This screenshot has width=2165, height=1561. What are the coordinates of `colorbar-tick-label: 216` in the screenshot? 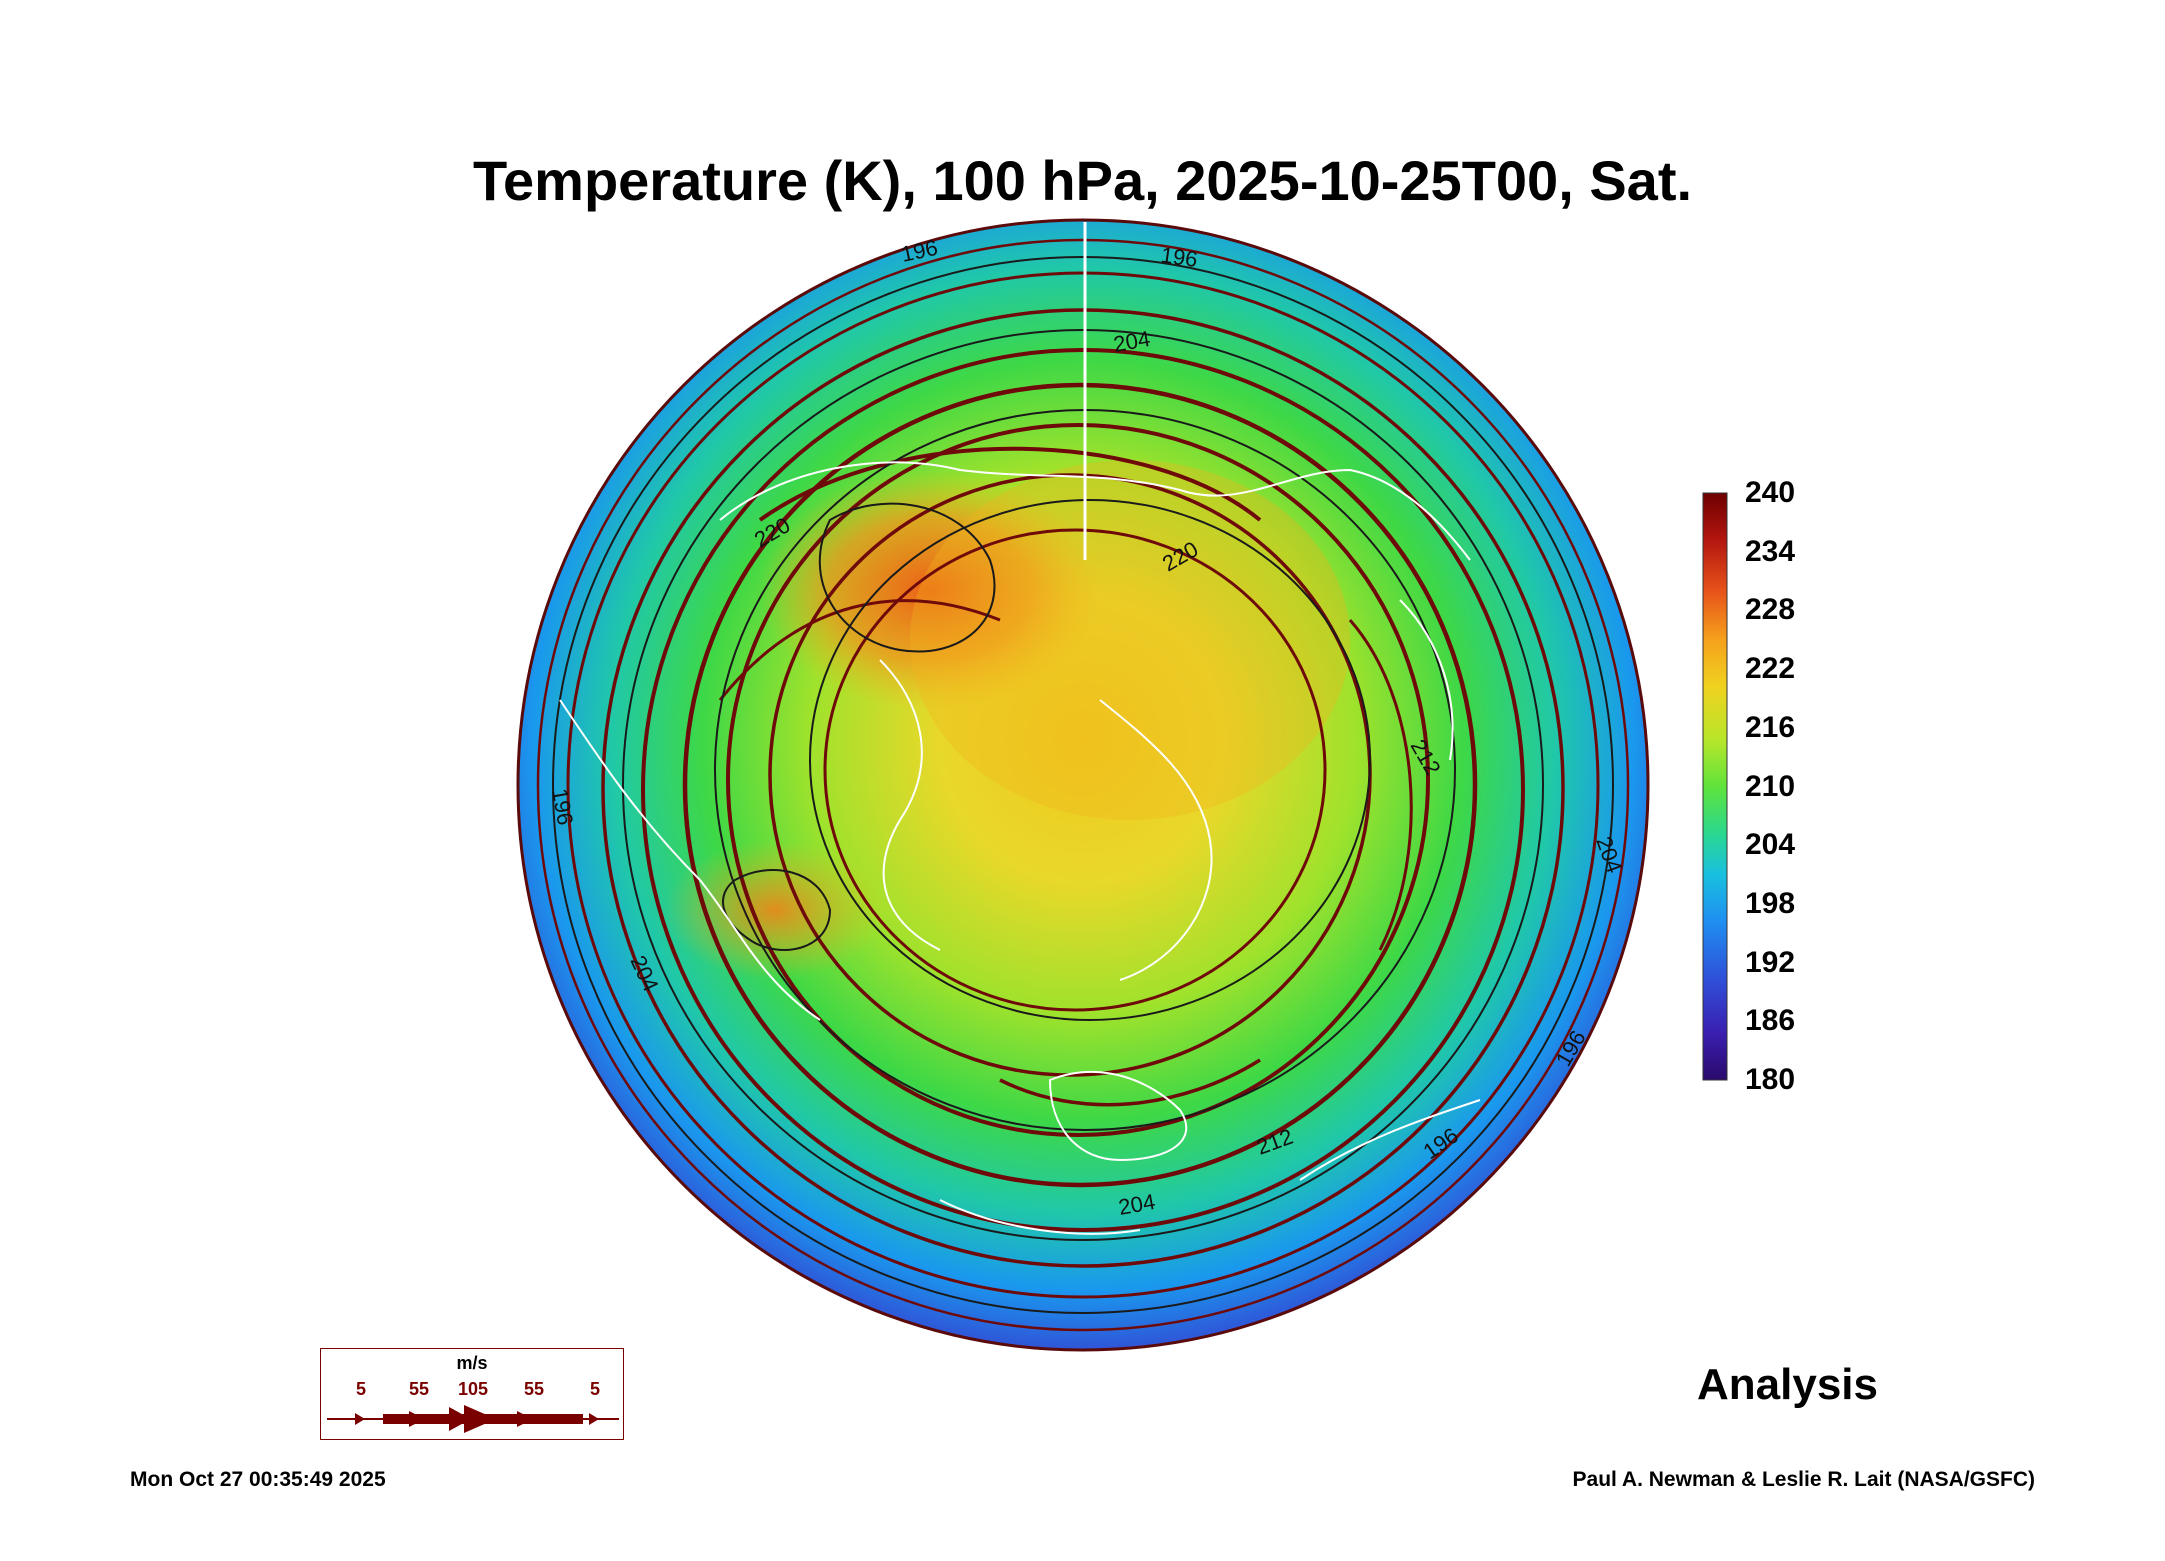 It's located at (1770, 727).